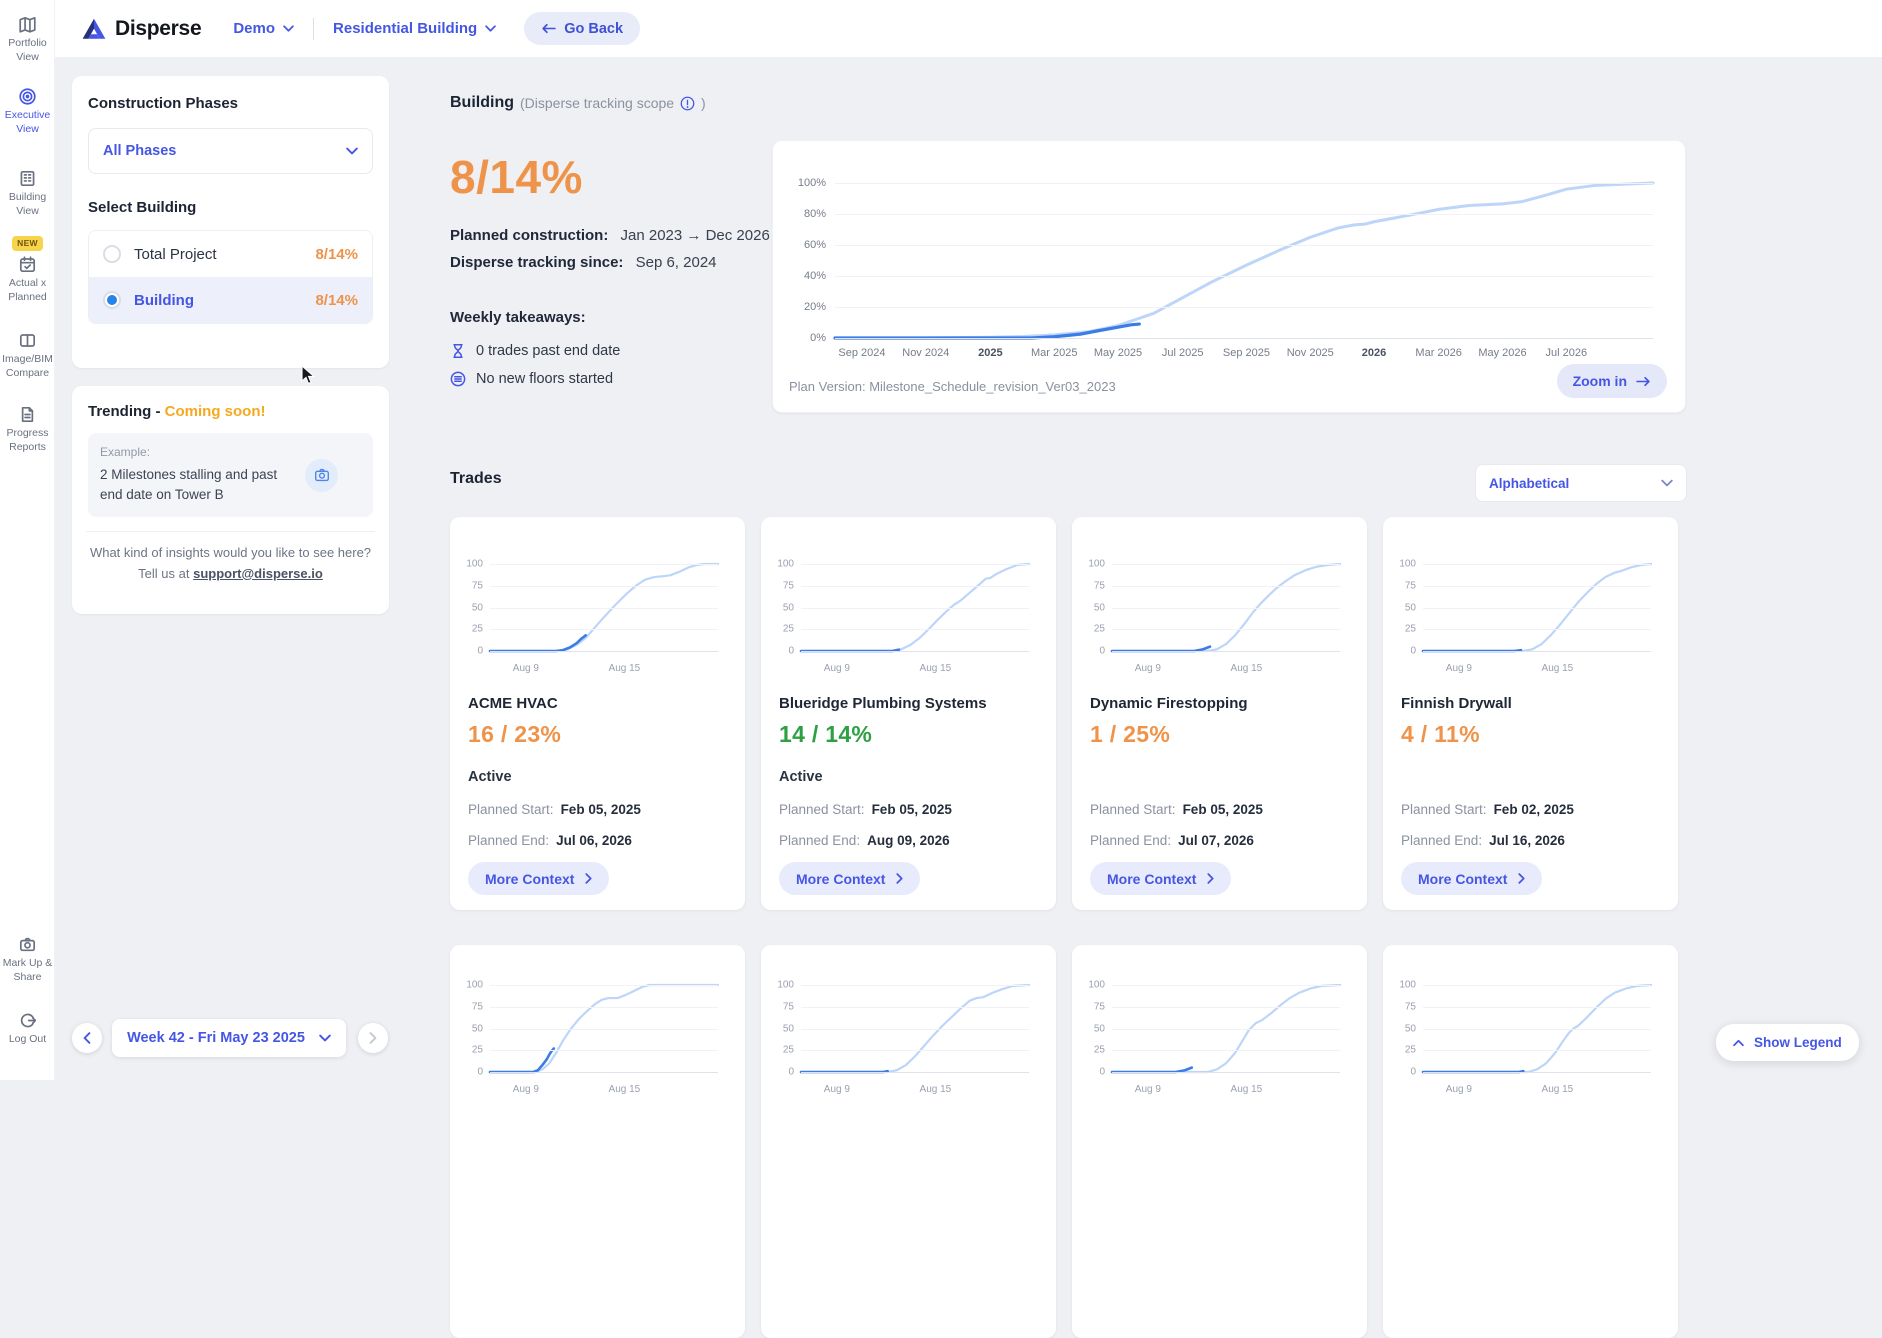 The image size is (1882, 1338). Describe the element at coordinates (27, 1029) in the screenshot. I see `sidebar-item-log-out: Log Out` at that location.